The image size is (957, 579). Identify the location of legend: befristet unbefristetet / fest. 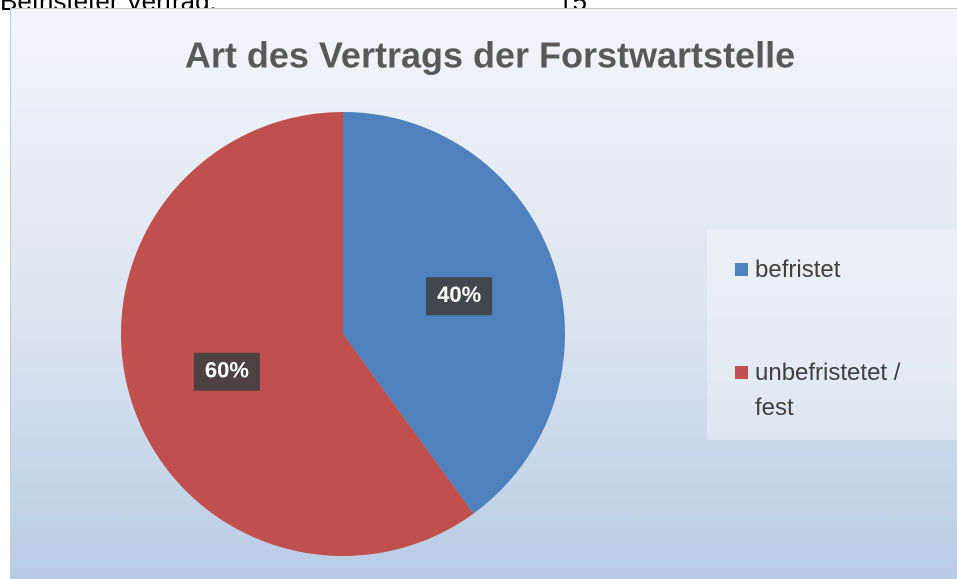
(832, 335).